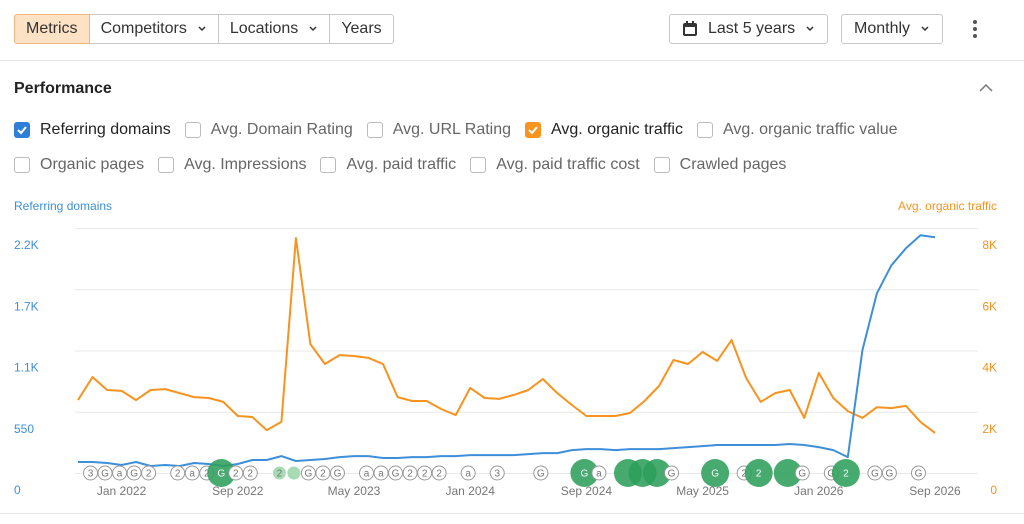  I want to click on tab-label: Locations, so click(264, 28).